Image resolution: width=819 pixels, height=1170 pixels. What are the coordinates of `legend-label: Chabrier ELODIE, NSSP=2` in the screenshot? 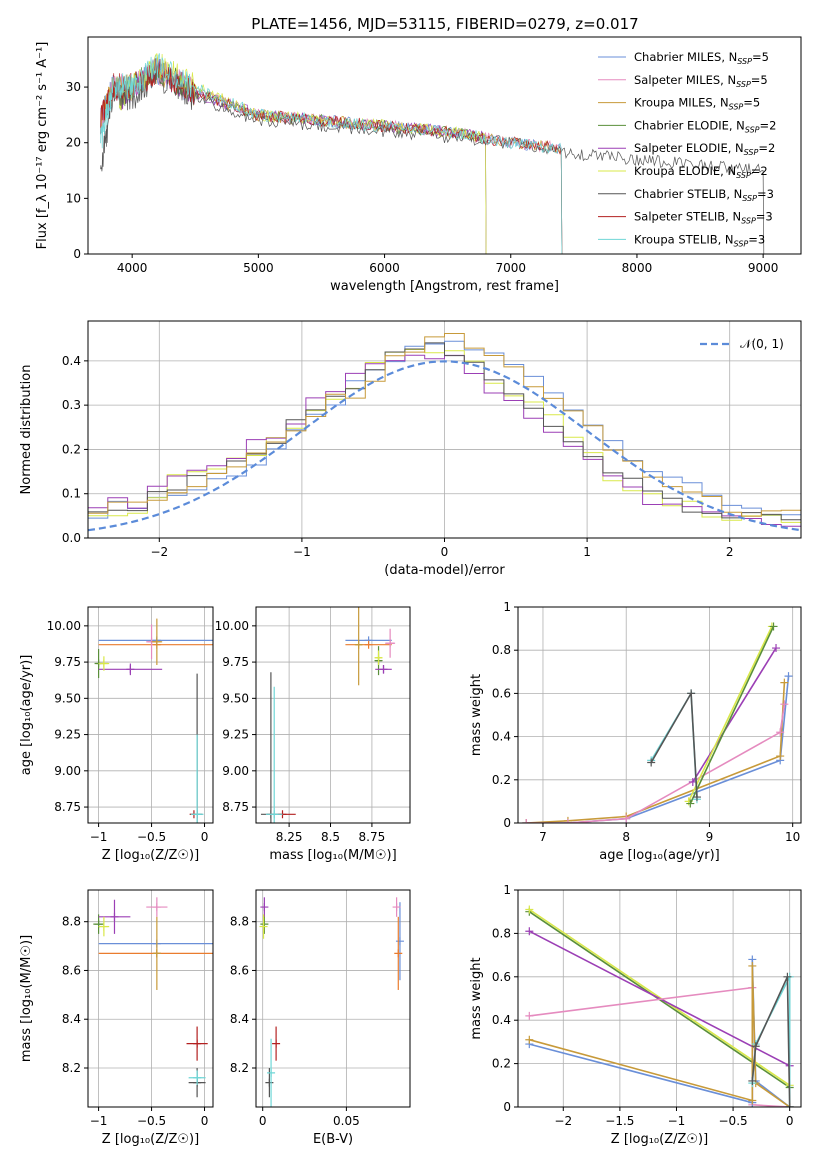 It's located at (705, 126).